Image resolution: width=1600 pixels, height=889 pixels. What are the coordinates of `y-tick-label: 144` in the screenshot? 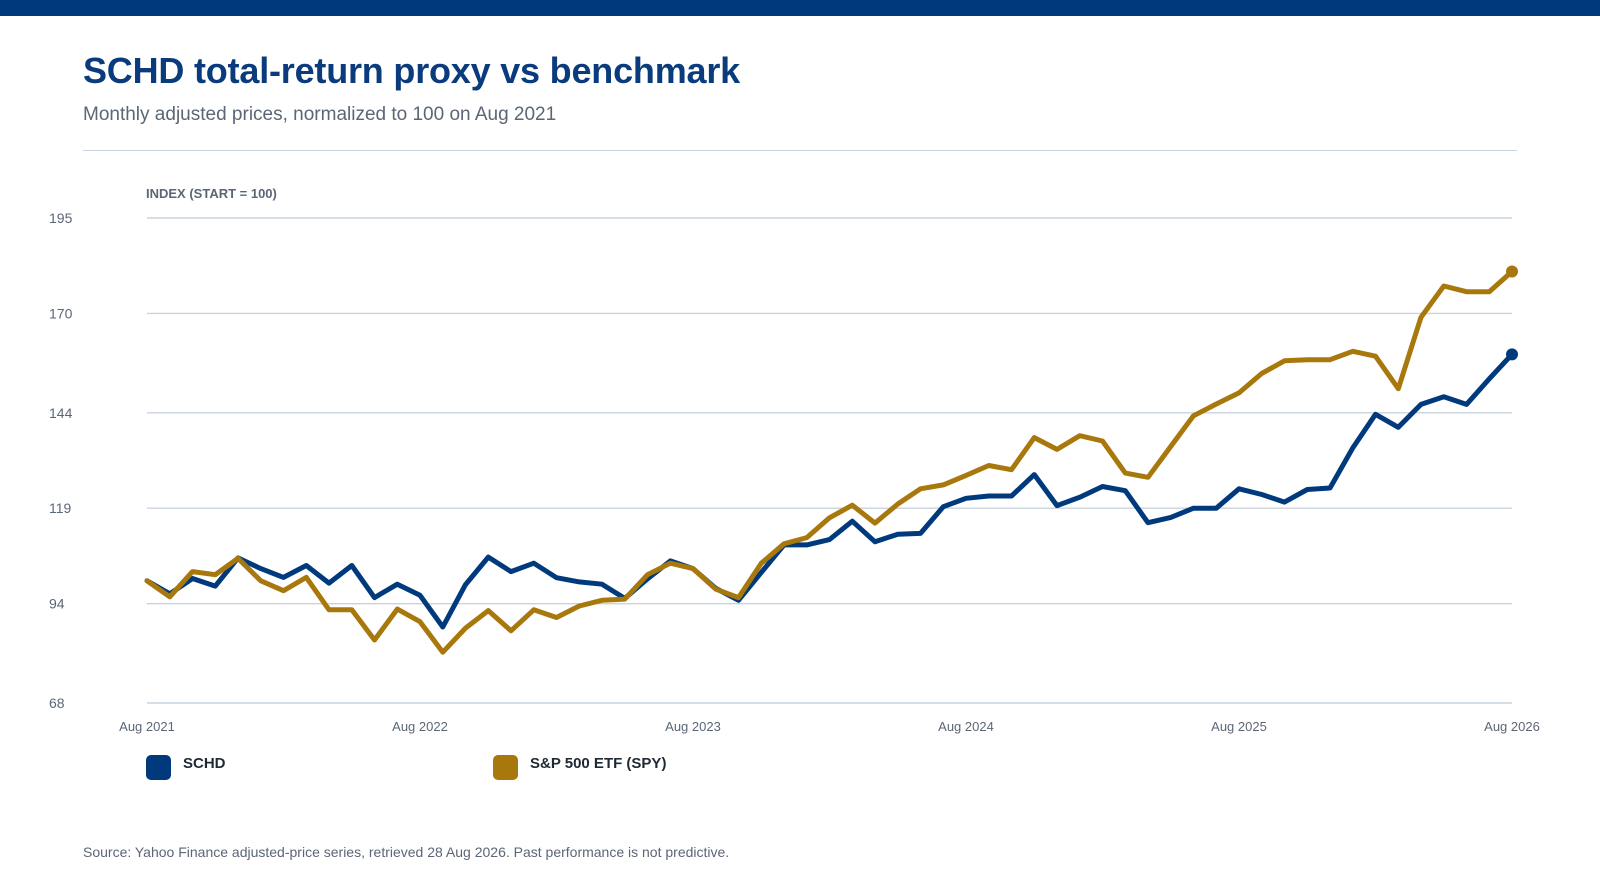 It's located at (61, 413).